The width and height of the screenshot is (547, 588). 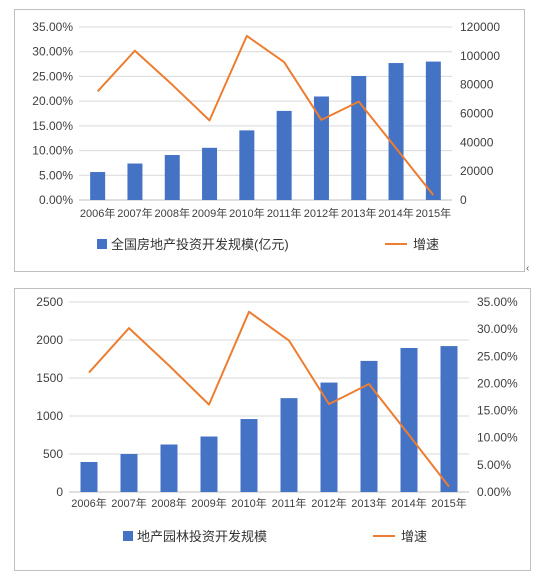 I want to click on right-axis-tick-label: 35.00%, so click(x=497, y=302).